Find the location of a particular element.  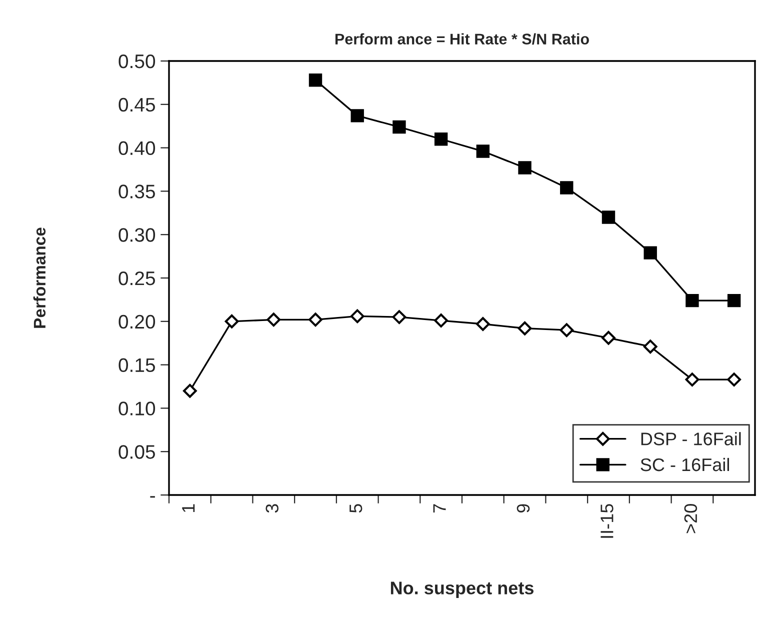

y-axis-title: Performance is located at coordinates (39, 278).